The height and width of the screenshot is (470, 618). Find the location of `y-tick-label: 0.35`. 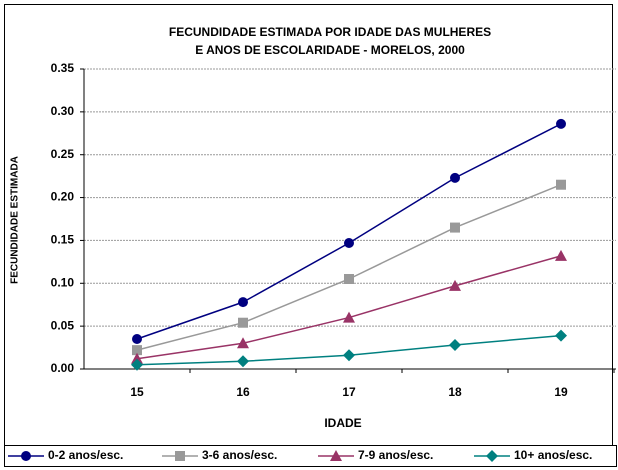

y-tick-label: 0.35 is located at coordinates (63, 68).